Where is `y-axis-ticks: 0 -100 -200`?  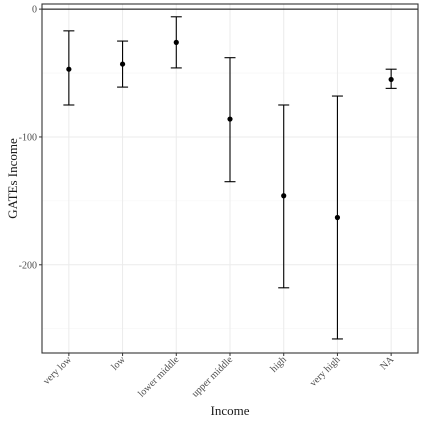 y-axis-ticks: 0 -100 -200 is located at coordinates (30, 138).